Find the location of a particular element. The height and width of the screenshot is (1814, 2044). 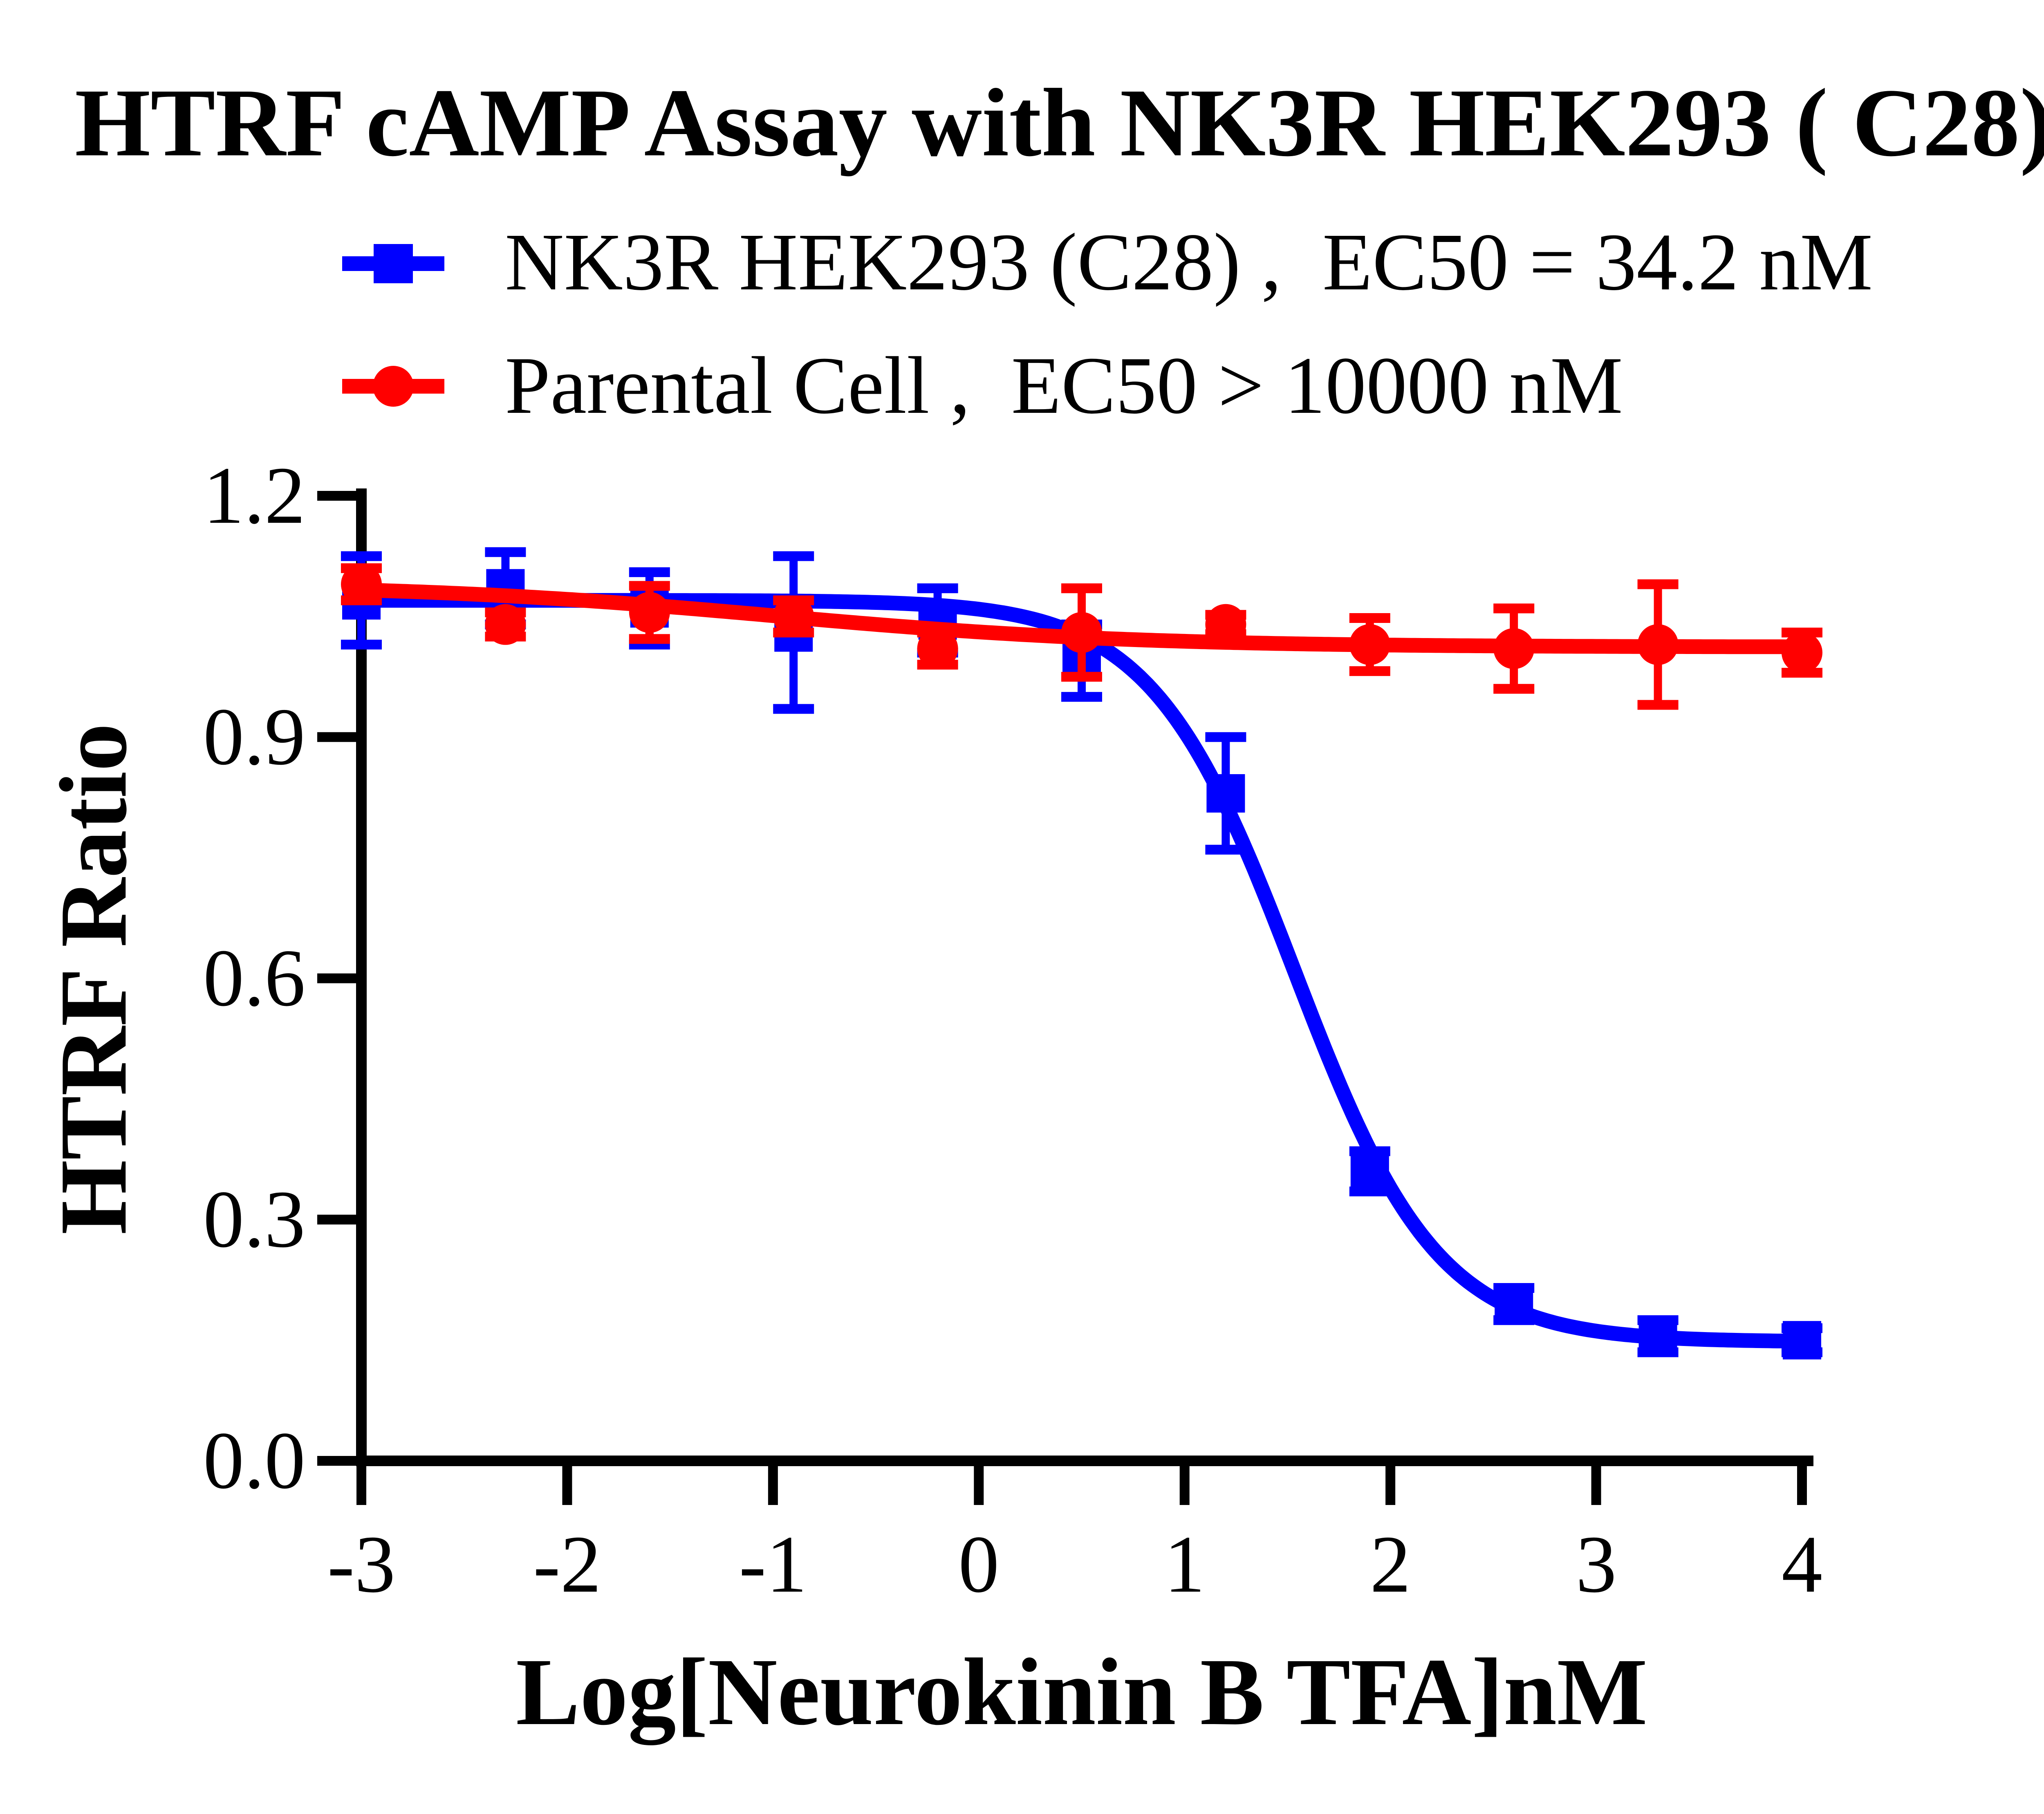

y-tick-label: 0.9 is located at coordinates (254, 737).